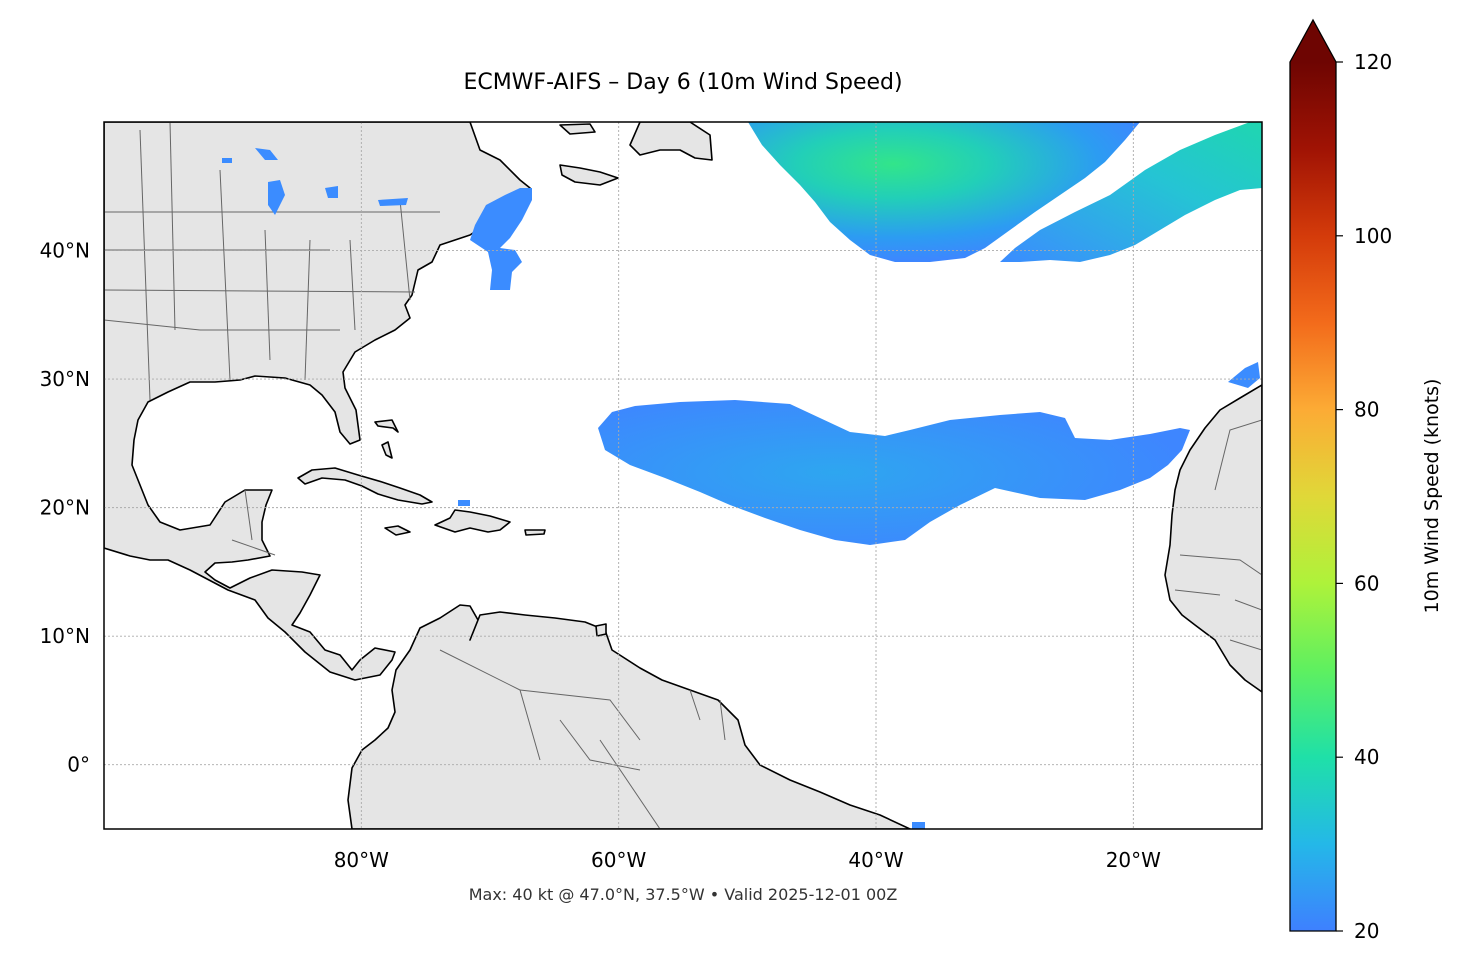  Describe the element at coordinates (1373, 62) in the screenshot. I see `colorbar-tick-label: 120` at that location.